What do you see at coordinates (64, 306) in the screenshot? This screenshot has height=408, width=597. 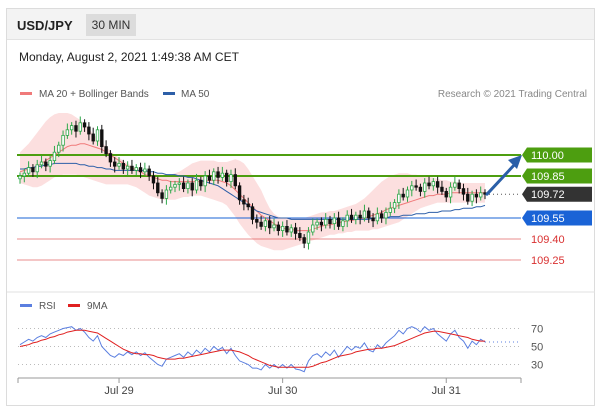 I see `rsi-legend: RSI 9MA` at bounding box center [64, 306].